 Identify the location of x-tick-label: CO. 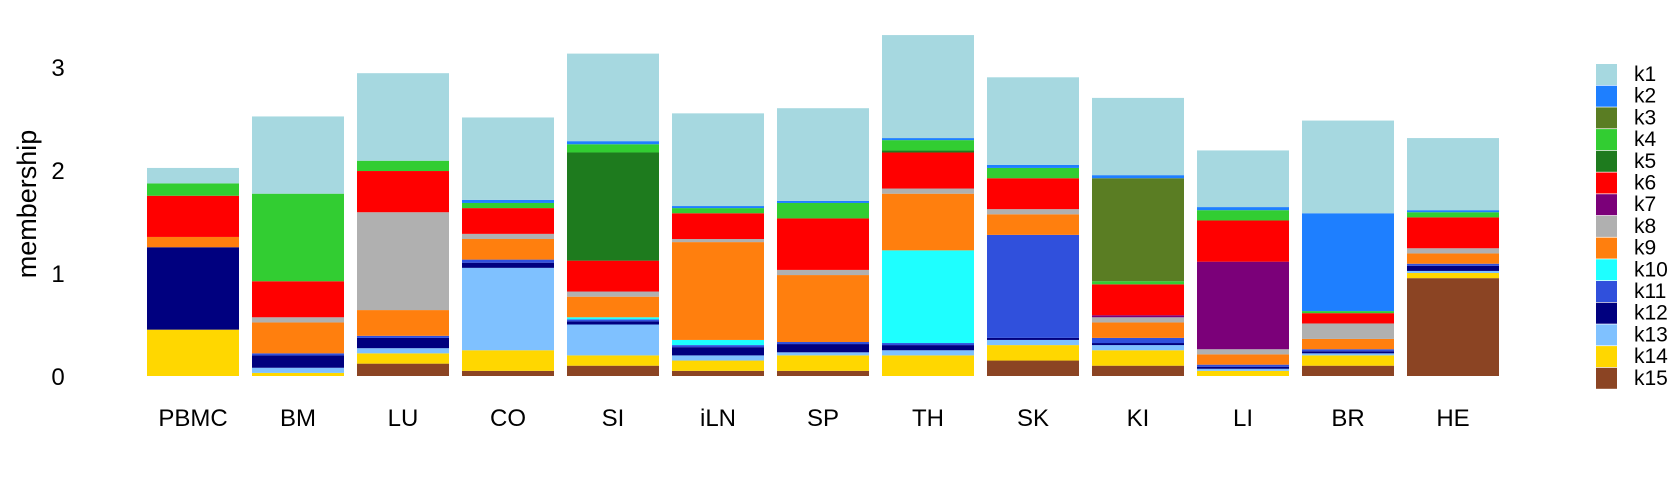
(508, 418).